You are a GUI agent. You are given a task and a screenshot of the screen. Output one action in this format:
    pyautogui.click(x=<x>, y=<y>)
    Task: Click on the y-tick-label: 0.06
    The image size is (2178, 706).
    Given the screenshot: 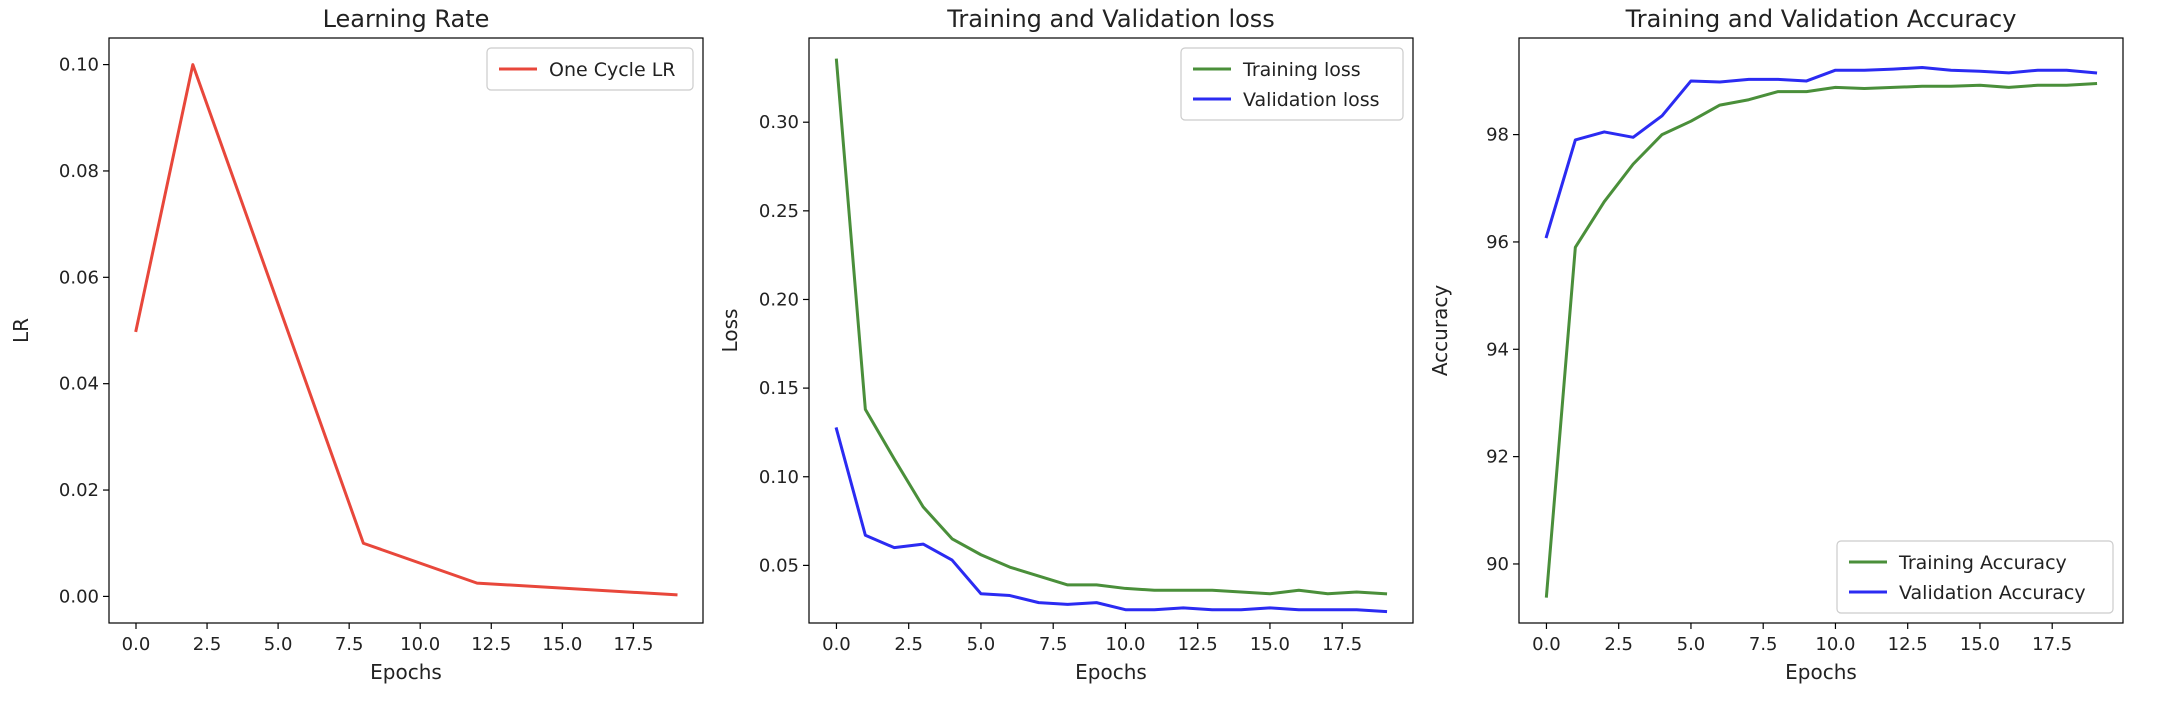 What is the action you would take?
    pyautogui.click(x=79, y=277)
    